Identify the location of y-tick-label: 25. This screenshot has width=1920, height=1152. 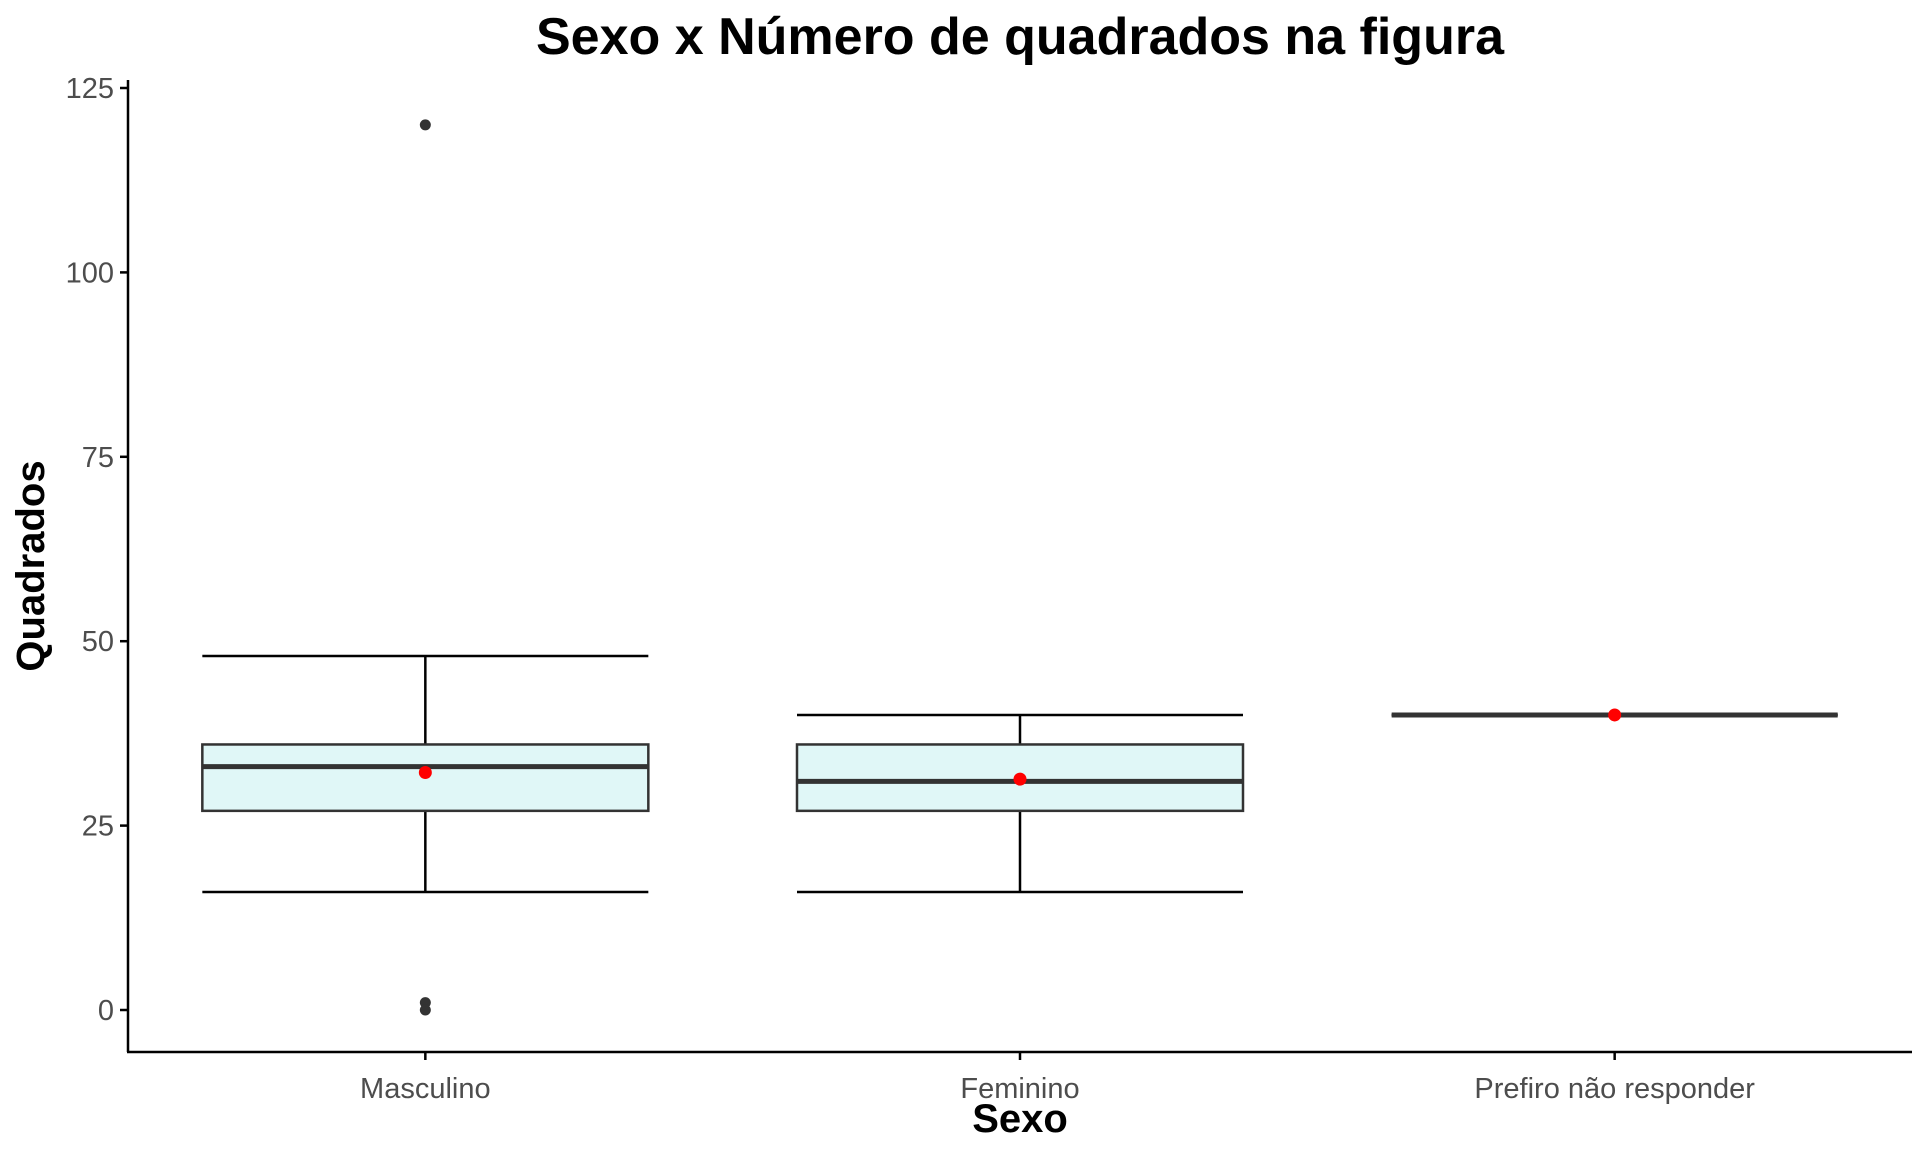
(98, 827).